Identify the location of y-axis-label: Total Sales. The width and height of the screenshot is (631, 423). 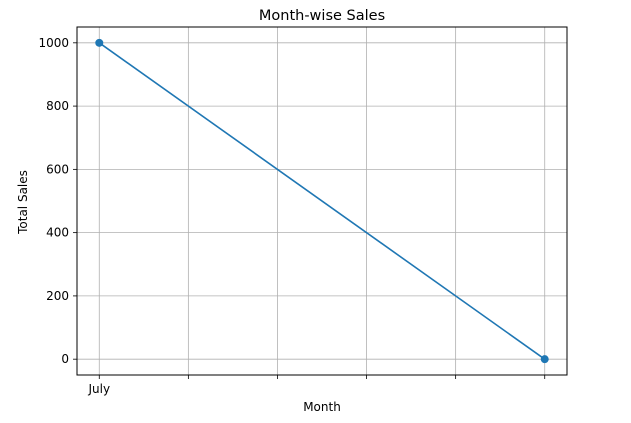
(23, 202).